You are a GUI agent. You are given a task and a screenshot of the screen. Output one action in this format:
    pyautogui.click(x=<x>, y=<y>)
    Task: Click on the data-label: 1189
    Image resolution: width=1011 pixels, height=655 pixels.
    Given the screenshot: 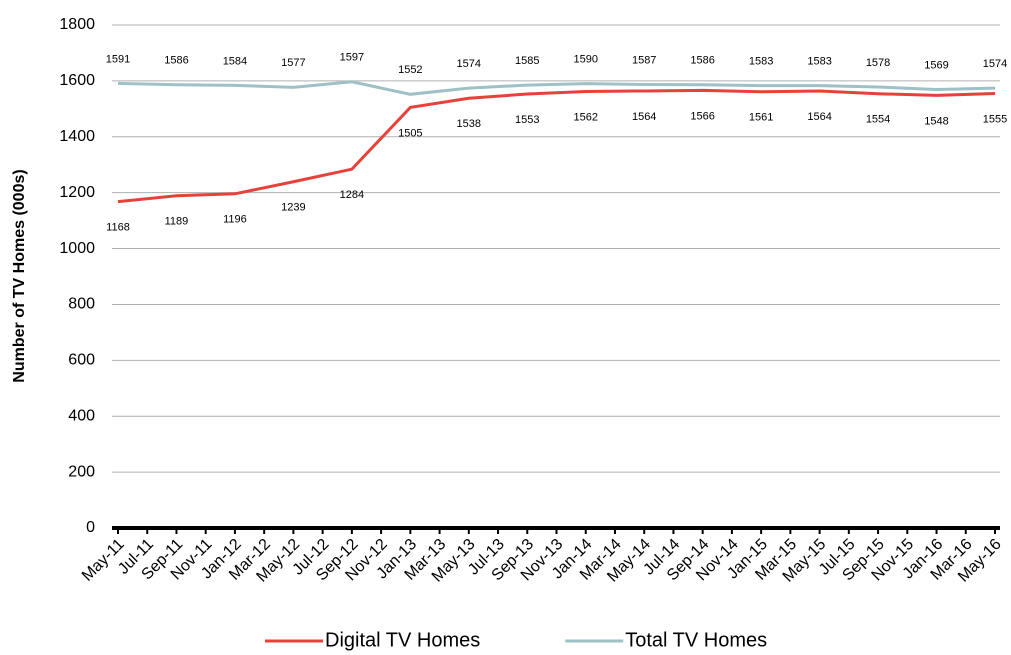 What is the action you would take?
    pyautogui.click(x=177, y=222)
    